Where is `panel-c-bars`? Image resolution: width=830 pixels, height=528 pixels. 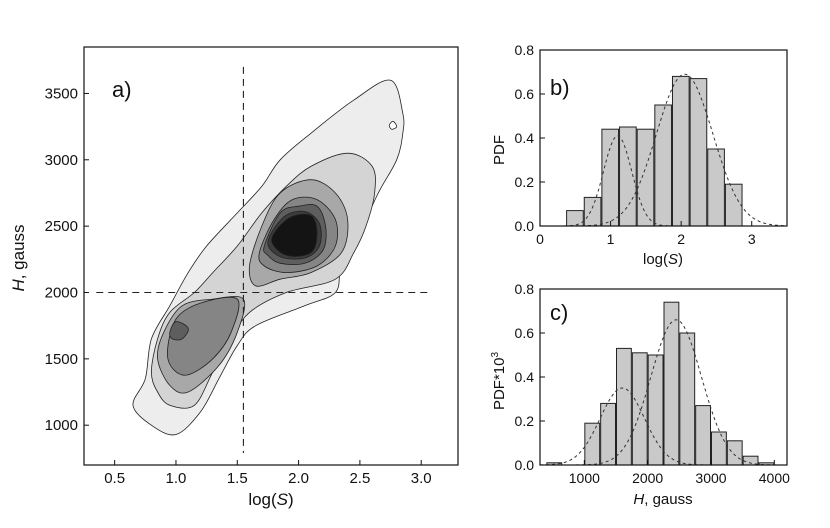 panel-c-bars is located at coordinates (660, 383).